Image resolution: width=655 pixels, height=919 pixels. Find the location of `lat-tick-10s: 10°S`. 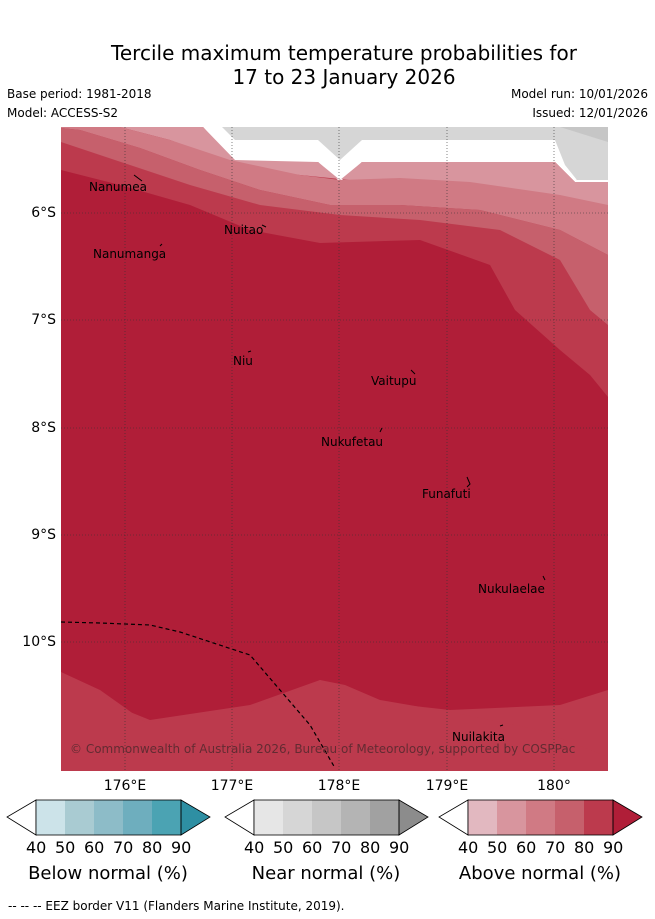

lat-tick-10s: 10°S is located at coordinates (39, 642).